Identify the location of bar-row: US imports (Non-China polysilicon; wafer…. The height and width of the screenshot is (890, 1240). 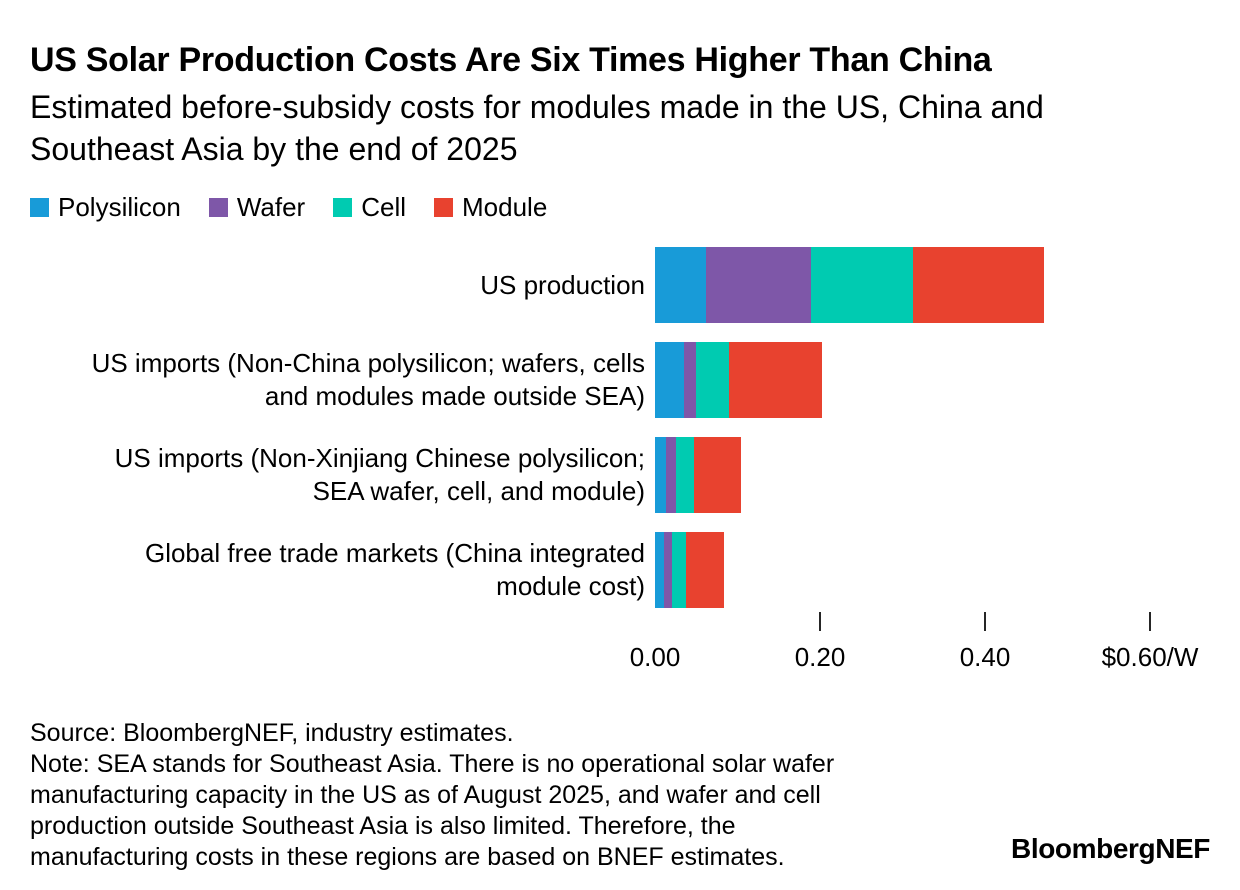
(620, 380).